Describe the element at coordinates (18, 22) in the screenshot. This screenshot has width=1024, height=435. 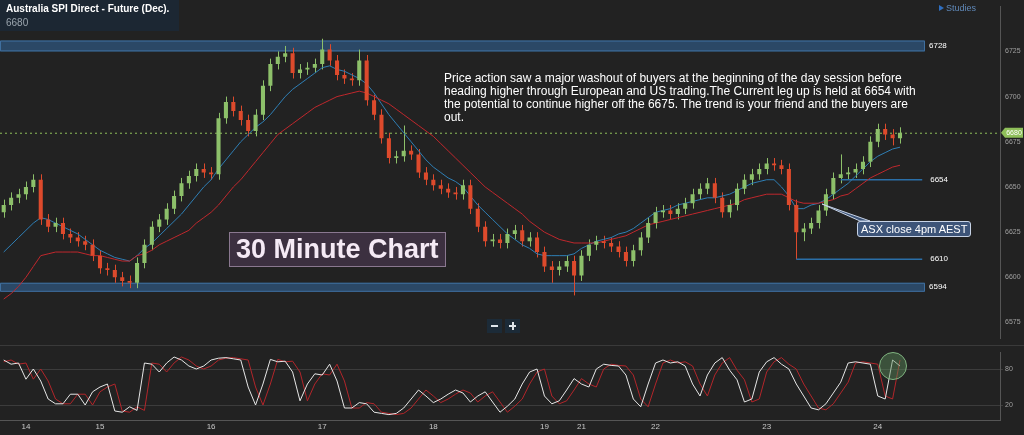
I see `text: 6680` at that location.